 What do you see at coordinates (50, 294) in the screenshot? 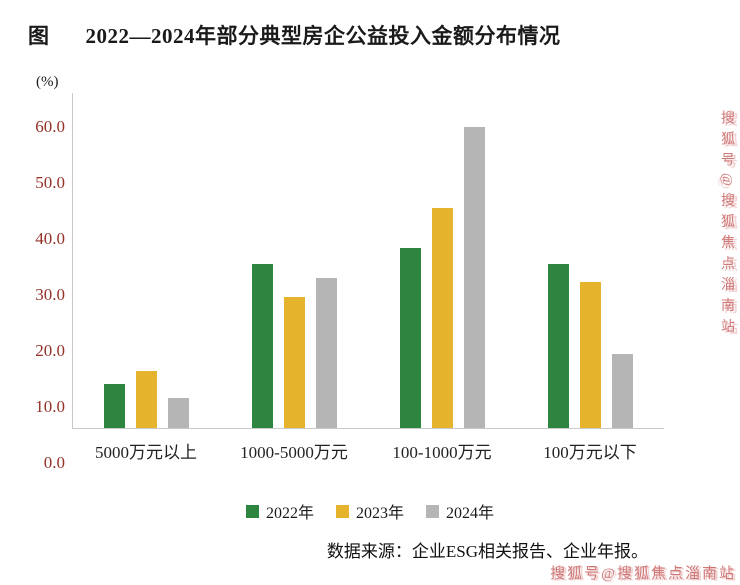
I see `y-axis: 60.0 50.0 40.0 30.0 20.0 10.0 0.0` at bounding box center [50, 294].